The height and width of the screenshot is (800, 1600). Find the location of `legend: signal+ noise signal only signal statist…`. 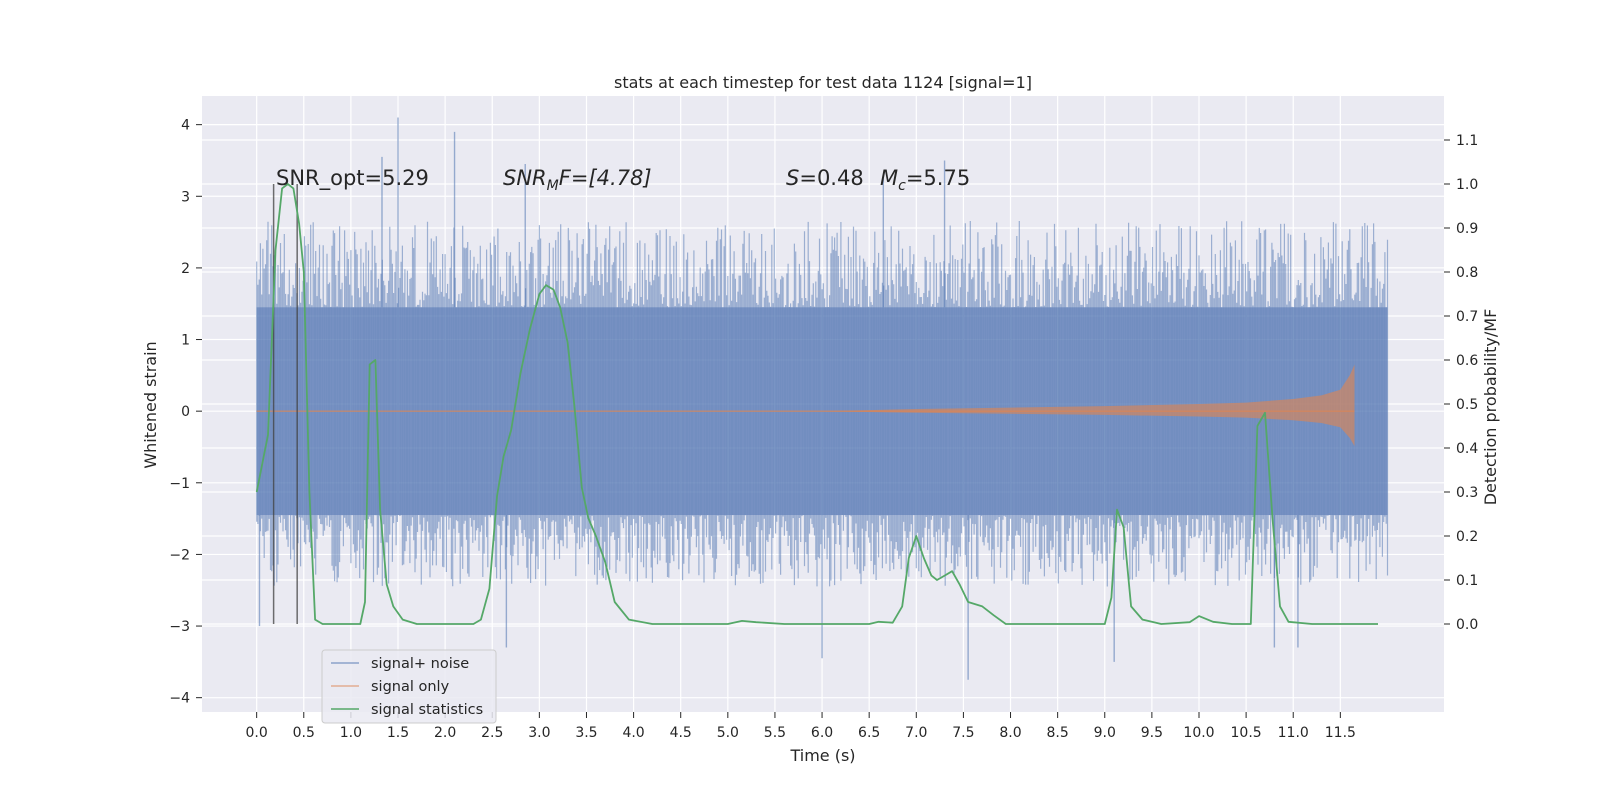

legend: signal+ noise signal only signal statist… is located at coordinates (409, 686).